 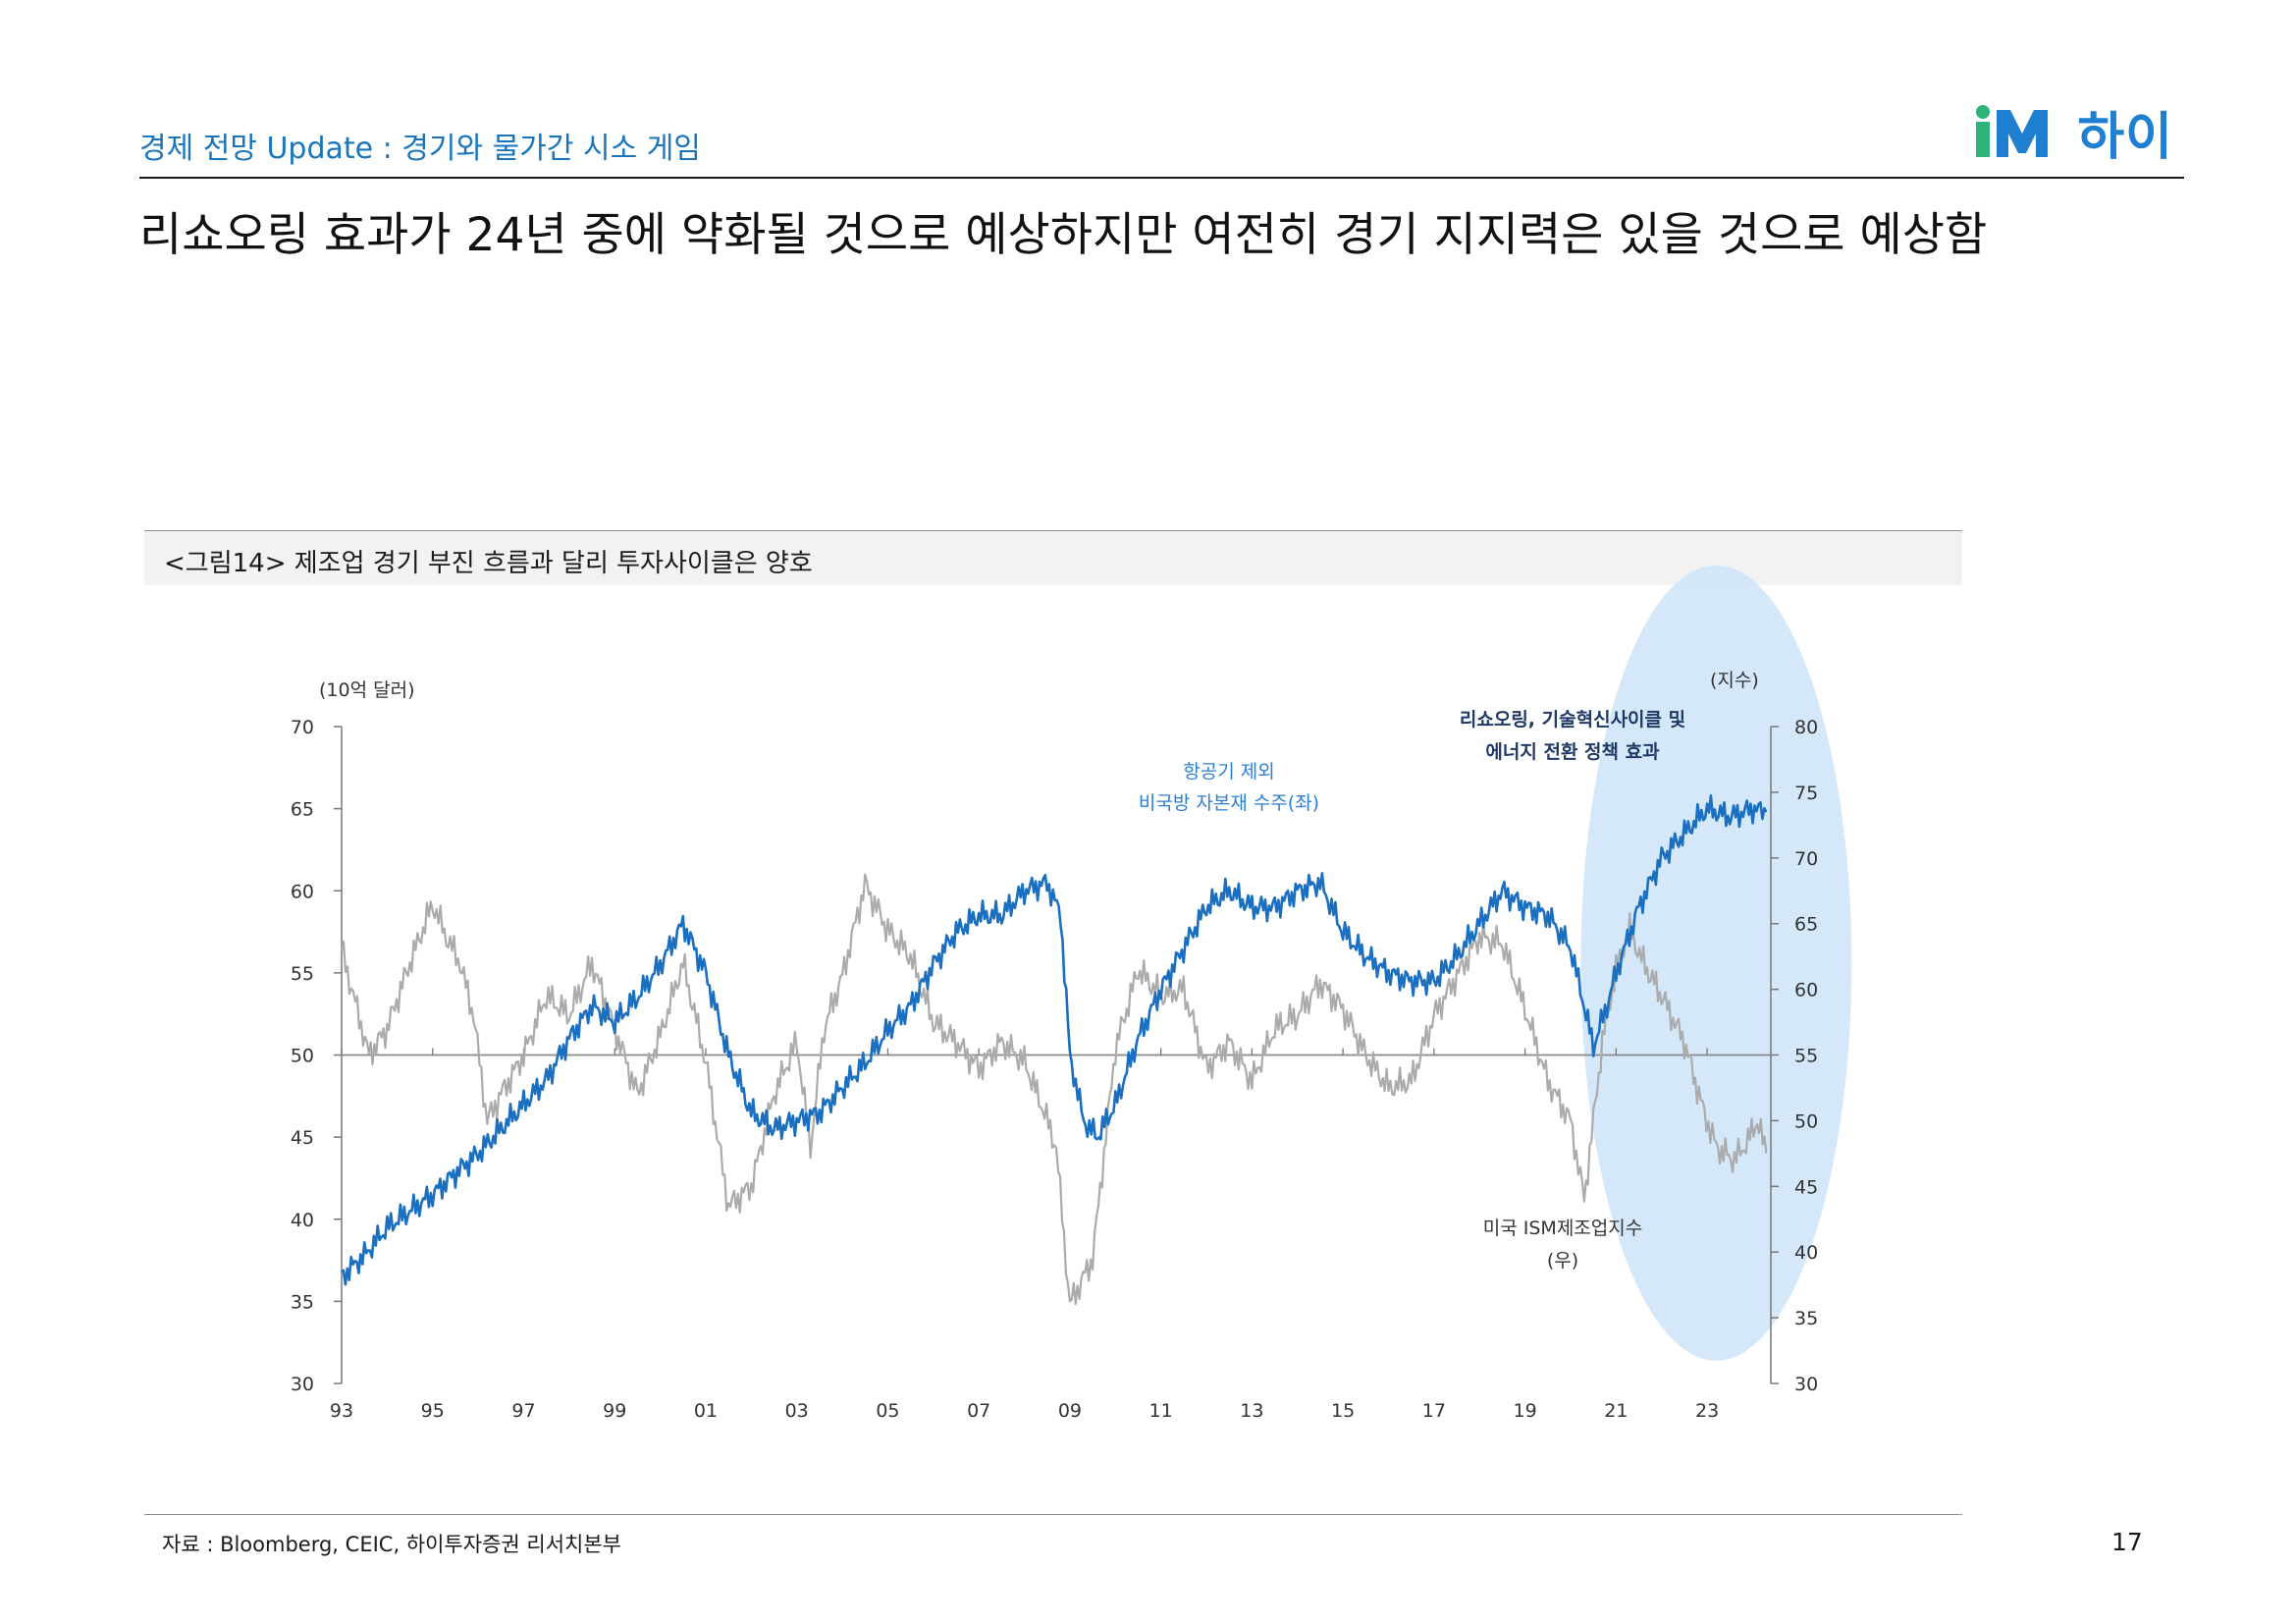 What do you see at coordinates (1563, 1228) in the screenshot?
I see `gray-series-label-line1: 미국 ISM제조업지수` at bounding box center [1563, 1228].